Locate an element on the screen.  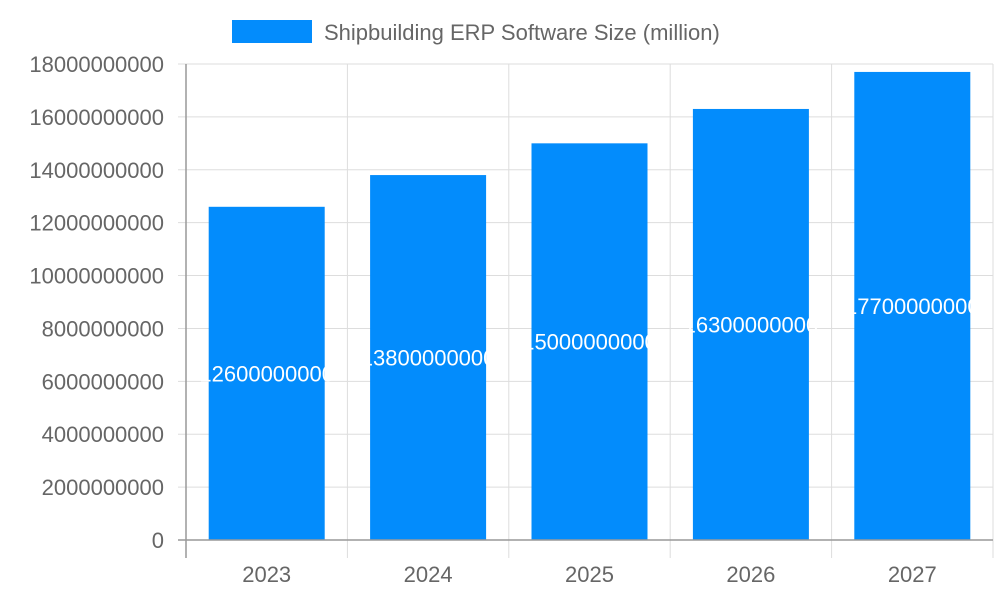
y-tick-label: 10000000000 is located at coordinates (96, 276).